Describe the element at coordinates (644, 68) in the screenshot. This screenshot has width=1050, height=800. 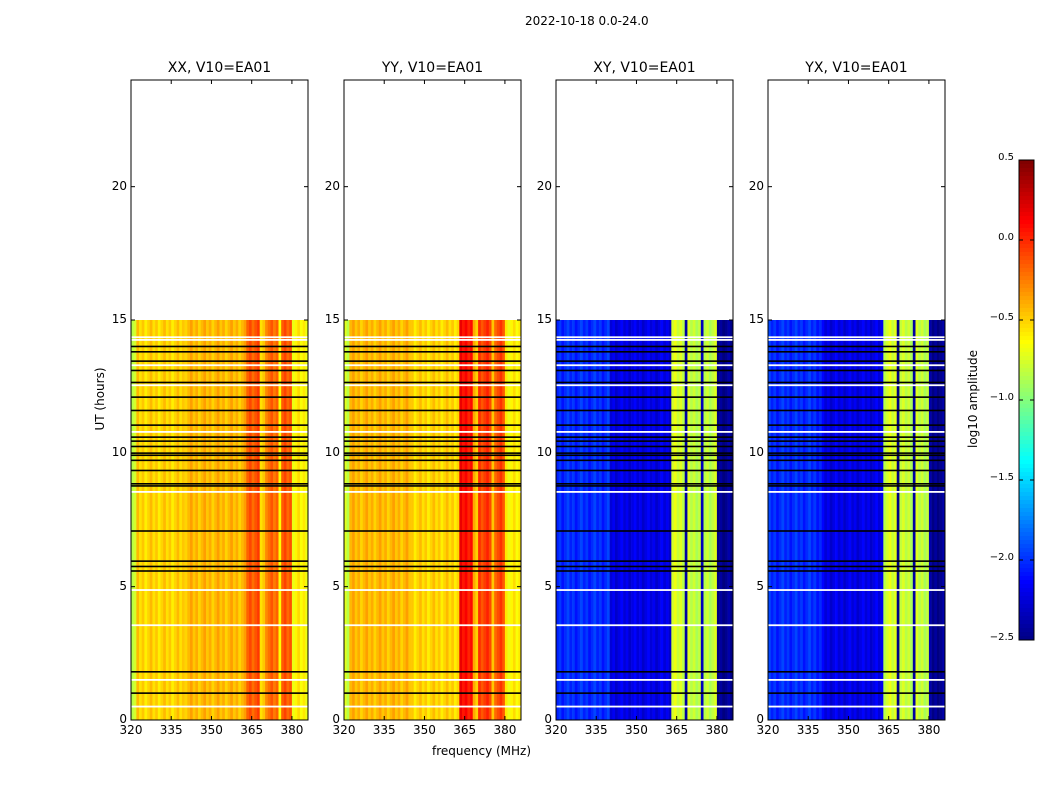
I see `panel-title: XY, V10=EA01` at that location.